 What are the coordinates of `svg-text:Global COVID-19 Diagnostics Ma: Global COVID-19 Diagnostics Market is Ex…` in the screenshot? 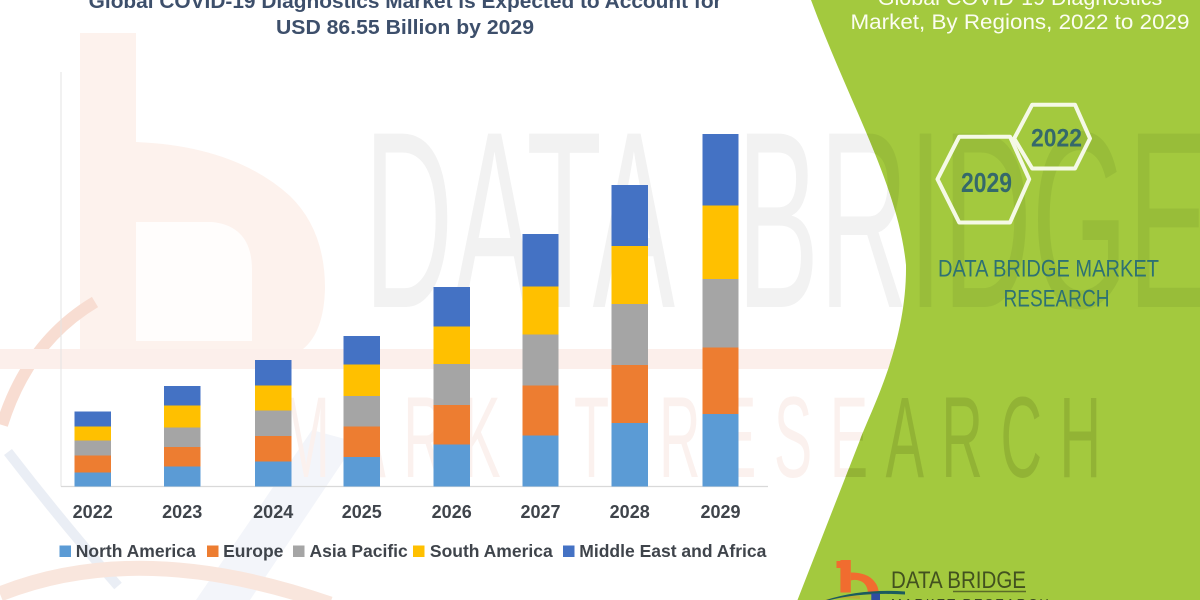 It's located at (405, 6).